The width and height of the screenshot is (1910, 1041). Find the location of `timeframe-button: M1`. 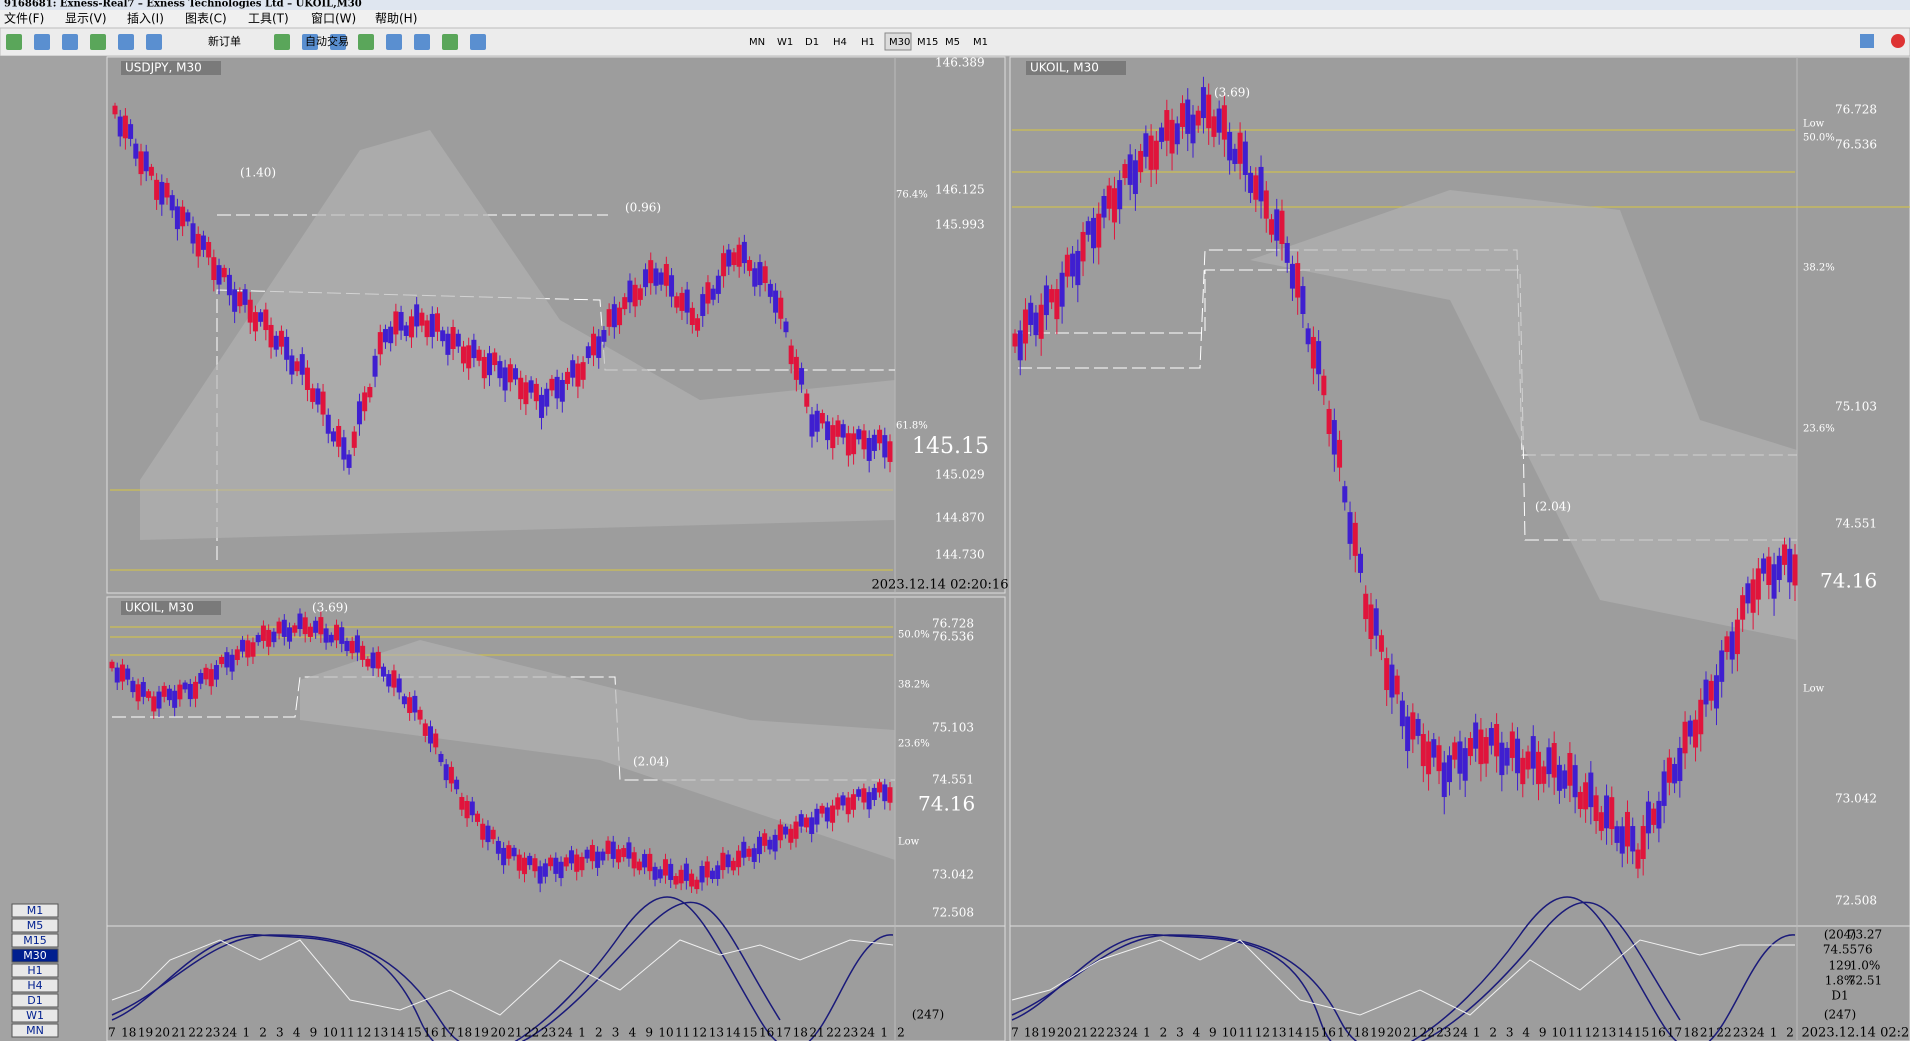

timeframe-button: M1 is located at coordinates (980, 42).